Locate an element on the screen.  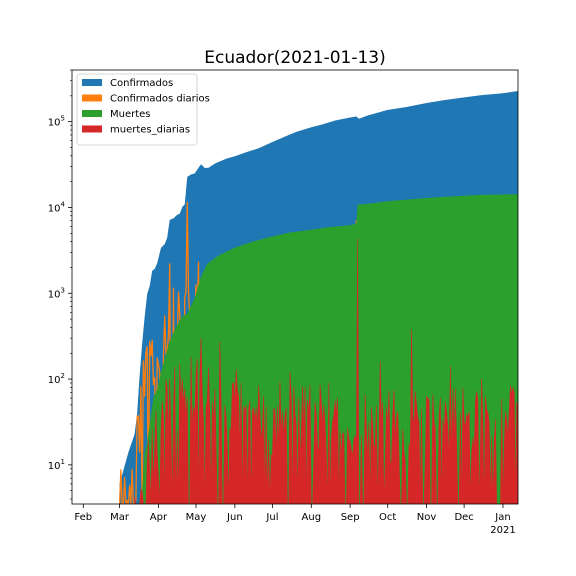
x-tick-label-jan: Jan is located at coordinates (502, 517).